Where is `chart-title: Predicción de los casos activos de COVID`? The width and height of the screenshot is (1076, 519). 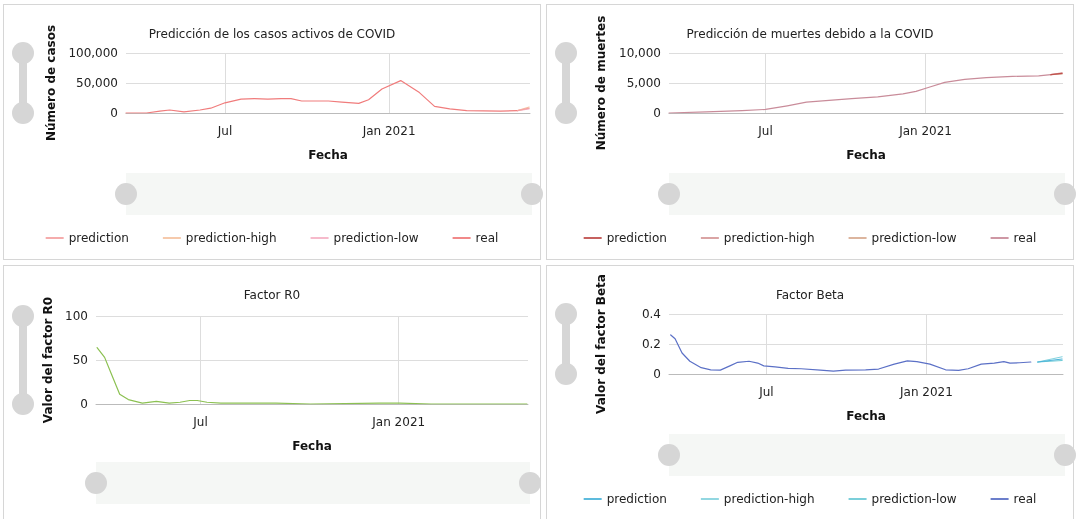
chart-title: Predicción de los casos activos de COVID is located at coordinates (272, 34).